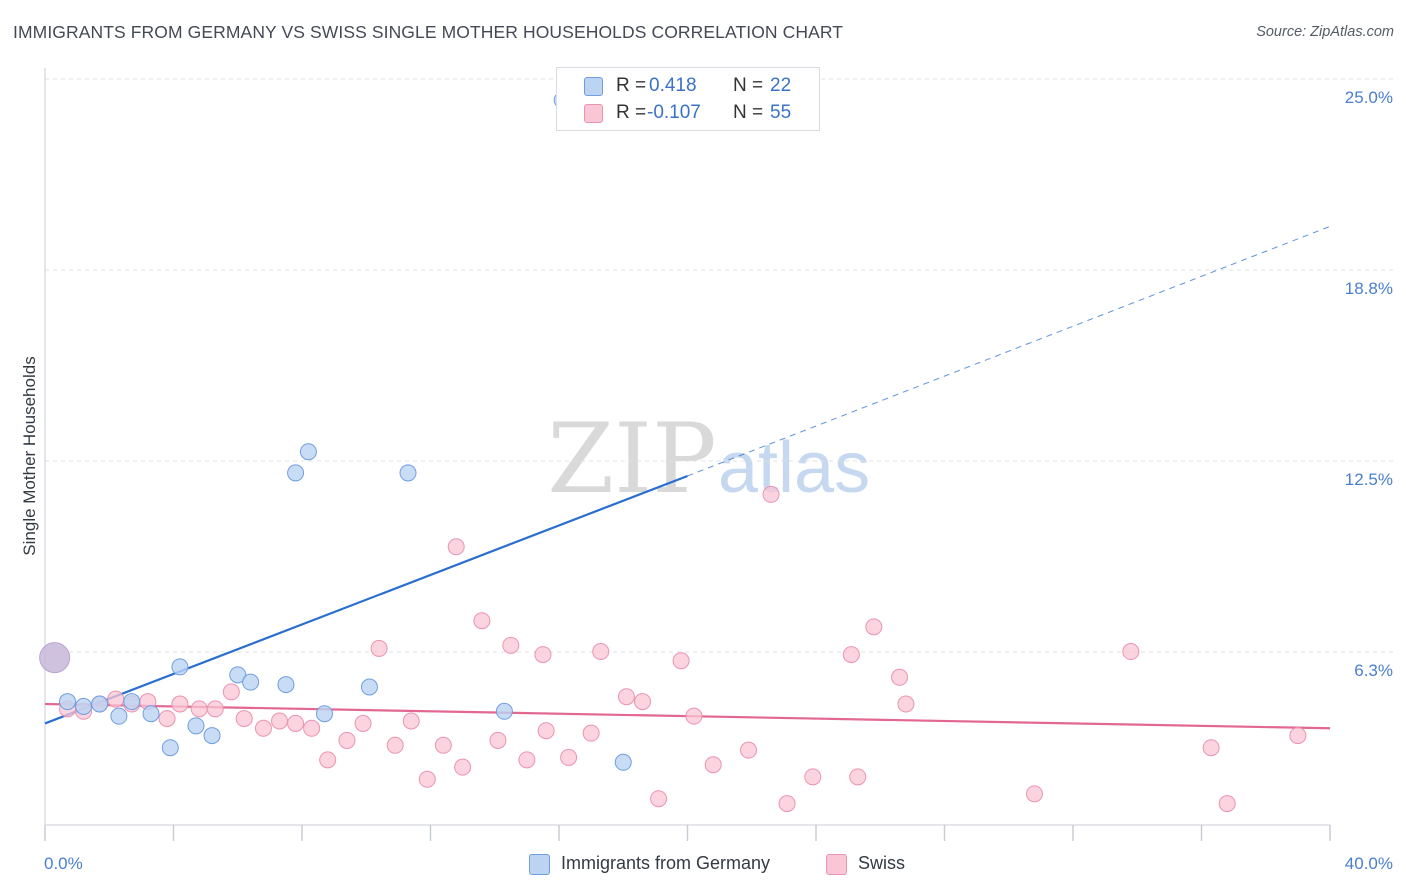 The width and height of the screenshot is (1406, 892). I want to click on watermark-atlas: atlas, so click(794, 468).